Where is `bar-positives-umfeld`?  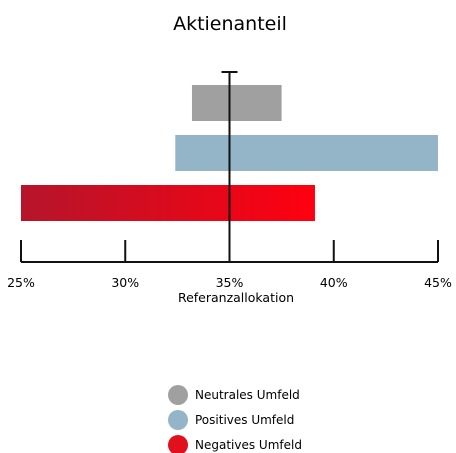 bar-positives-umfeld is located at coordinates (307, 153).